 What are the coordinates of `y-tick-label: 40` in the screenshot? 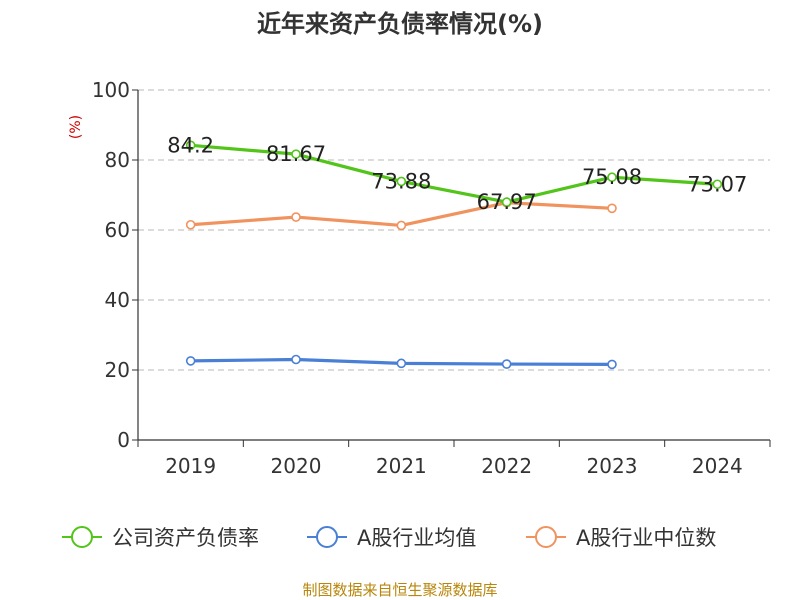 It's located at (117, 300).